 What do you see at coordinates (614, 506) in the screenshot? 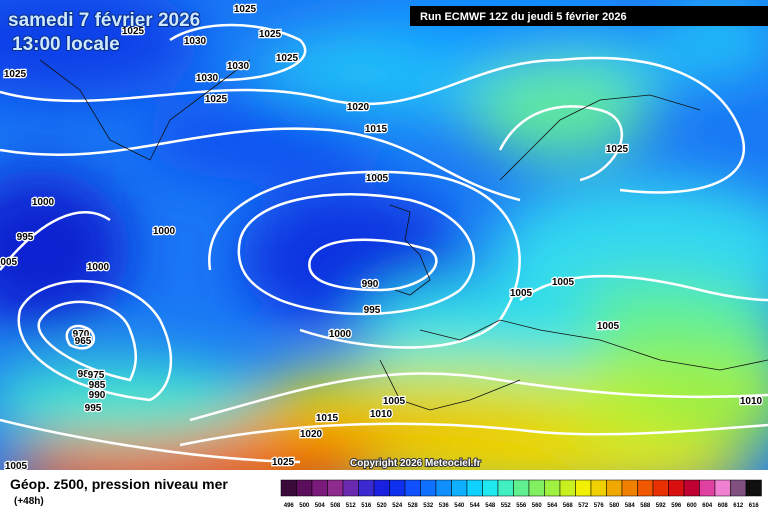
I see `color-label: 580` at bounding box center [614, 506].